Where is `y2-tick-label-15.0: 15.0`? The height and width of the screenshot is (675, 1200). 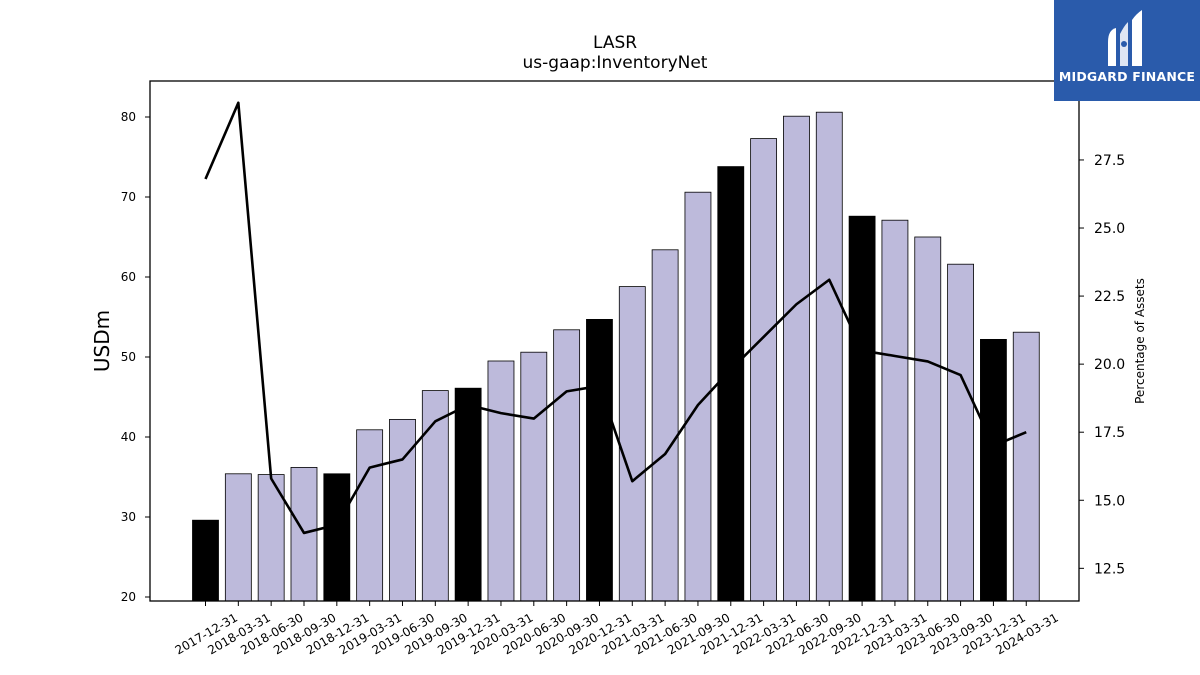
y2-tick-label-15.0: 15.0 is located at coordinates (1109, 501).